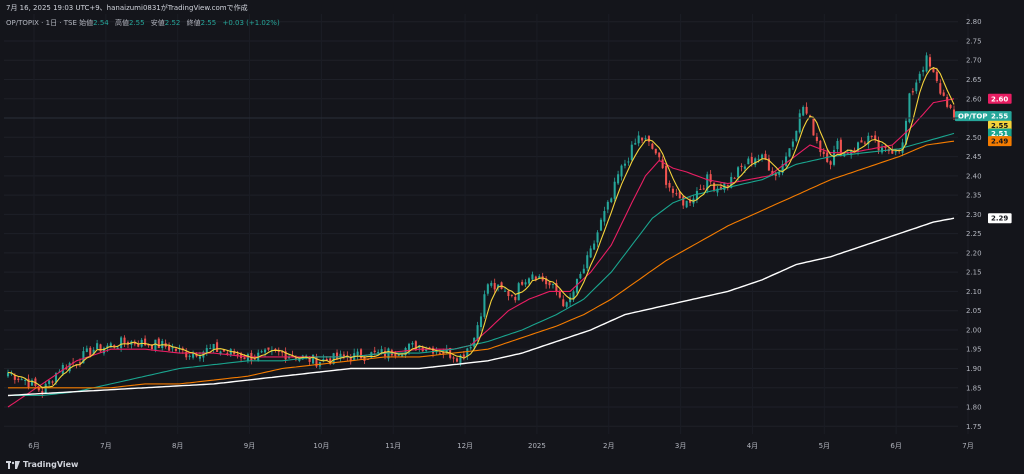 The image size is (1024, 474). I want to click on x-tick-label: 6月, so click(33, 446).